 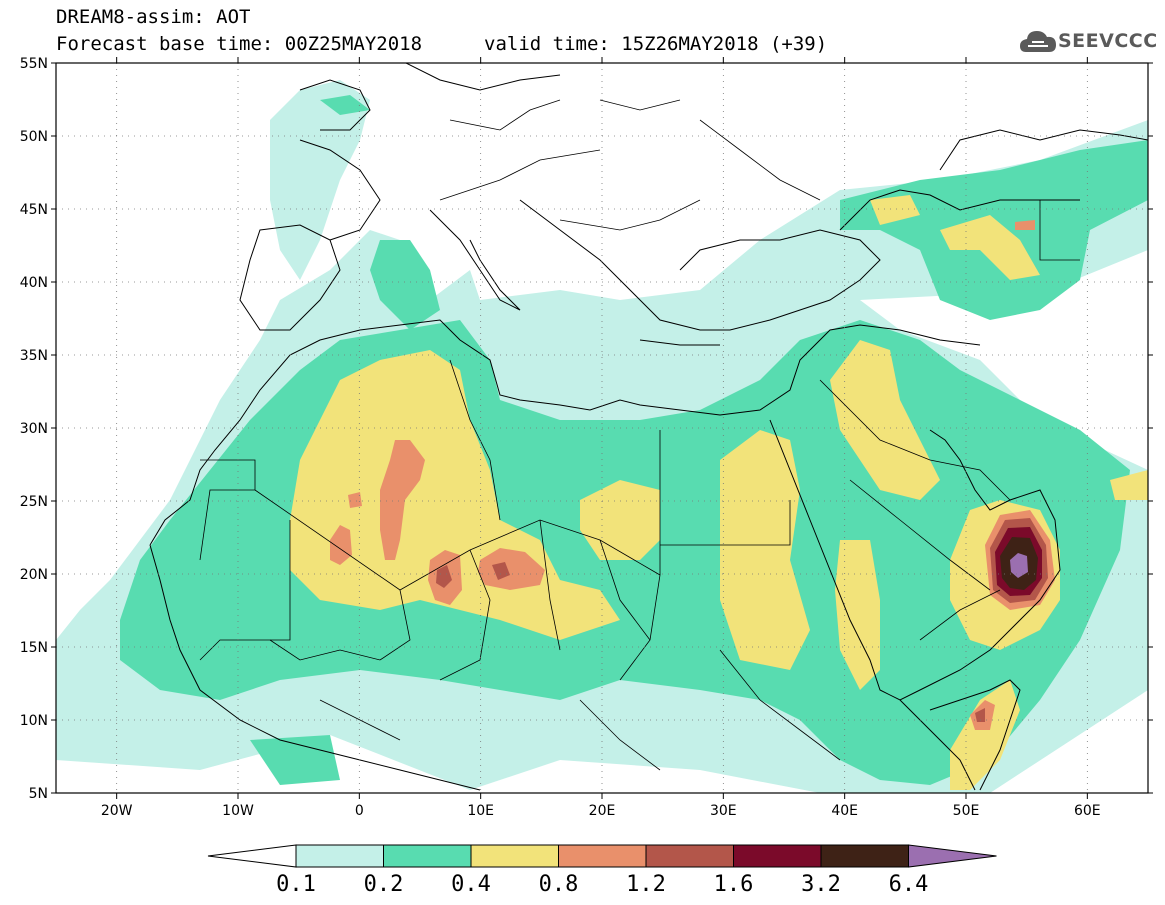 I want to click on lon-tick-label: 60E, so click(x=1087, y=811).